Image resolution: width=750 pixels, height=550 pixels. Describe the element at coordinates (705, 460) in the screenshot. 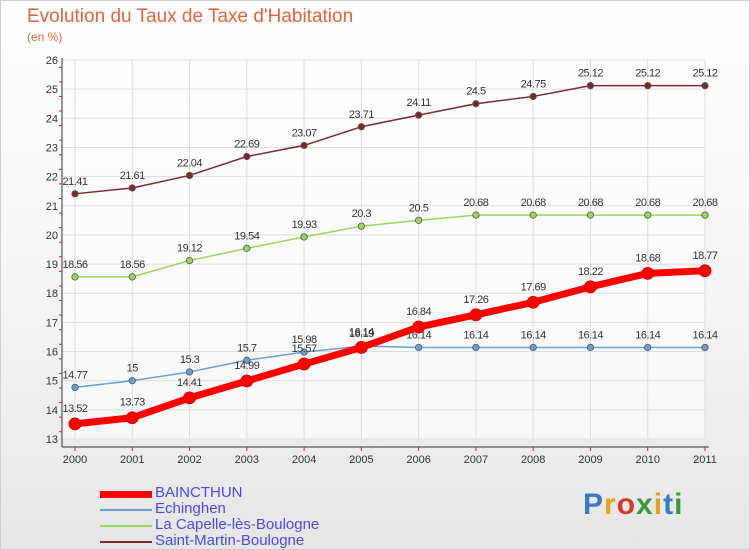

I see `x-tick-label: 2011` at that location.